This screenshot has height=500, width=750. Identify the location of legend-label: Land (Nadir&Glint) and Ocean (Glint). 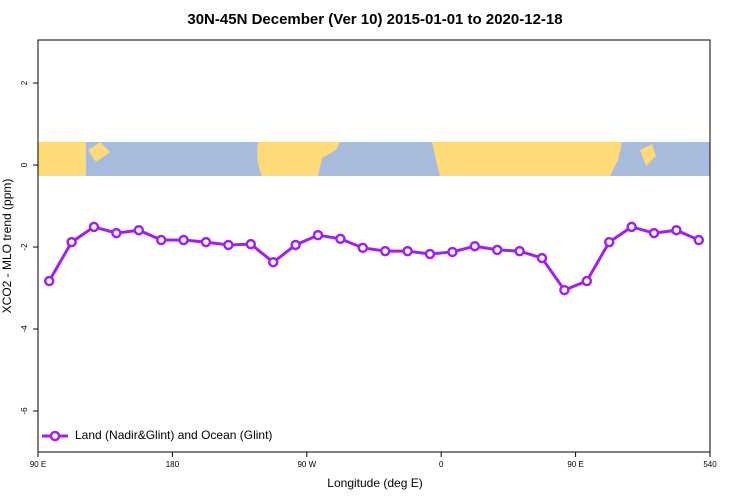
(173, 435).